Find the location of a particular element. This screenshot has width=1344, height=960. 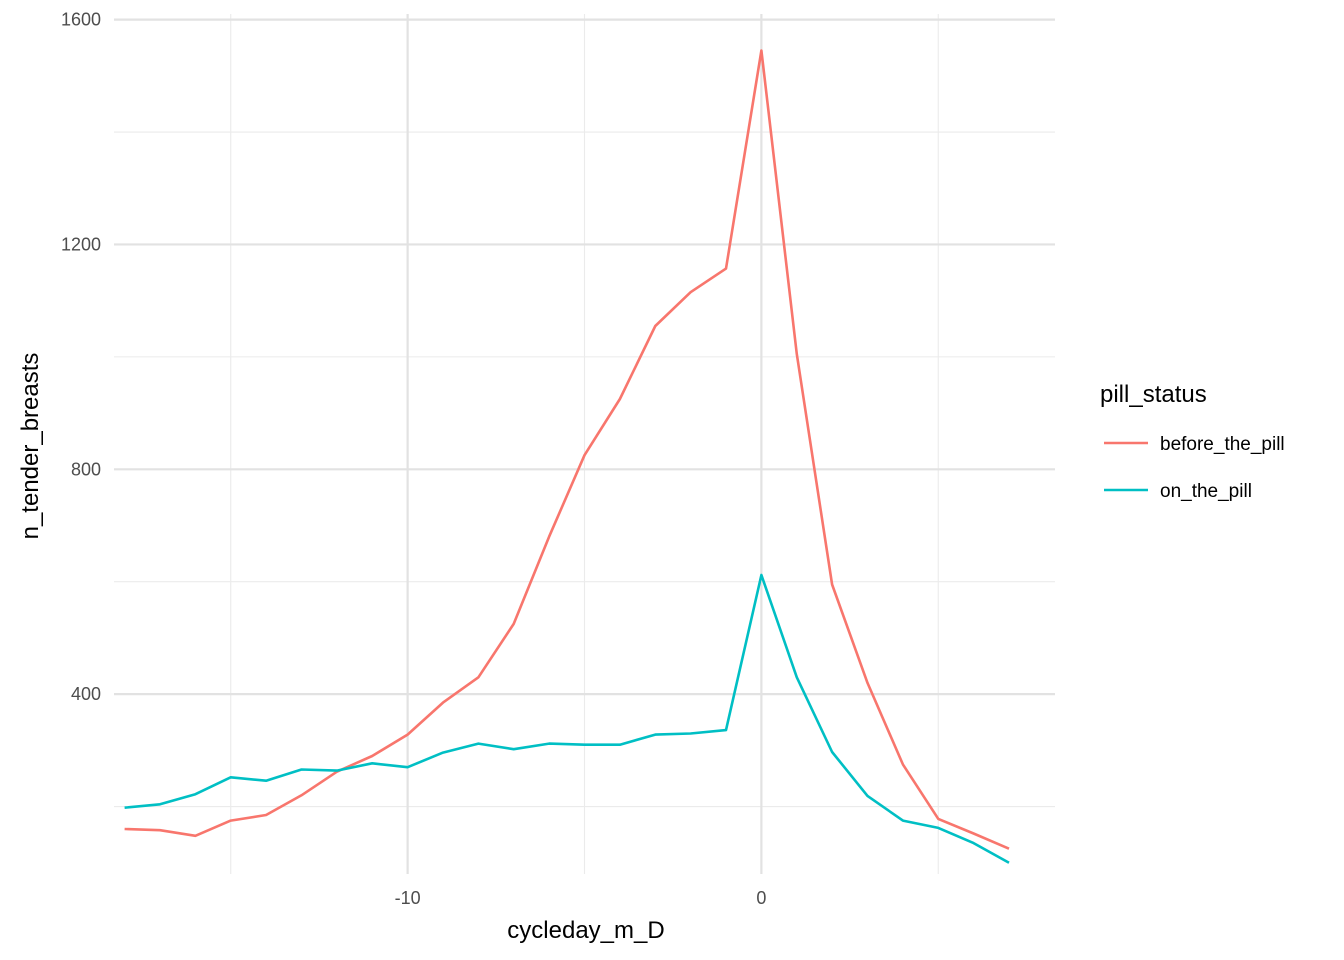

x-axis-tick-labels: -10 0 is located at coordinates (581, 898).